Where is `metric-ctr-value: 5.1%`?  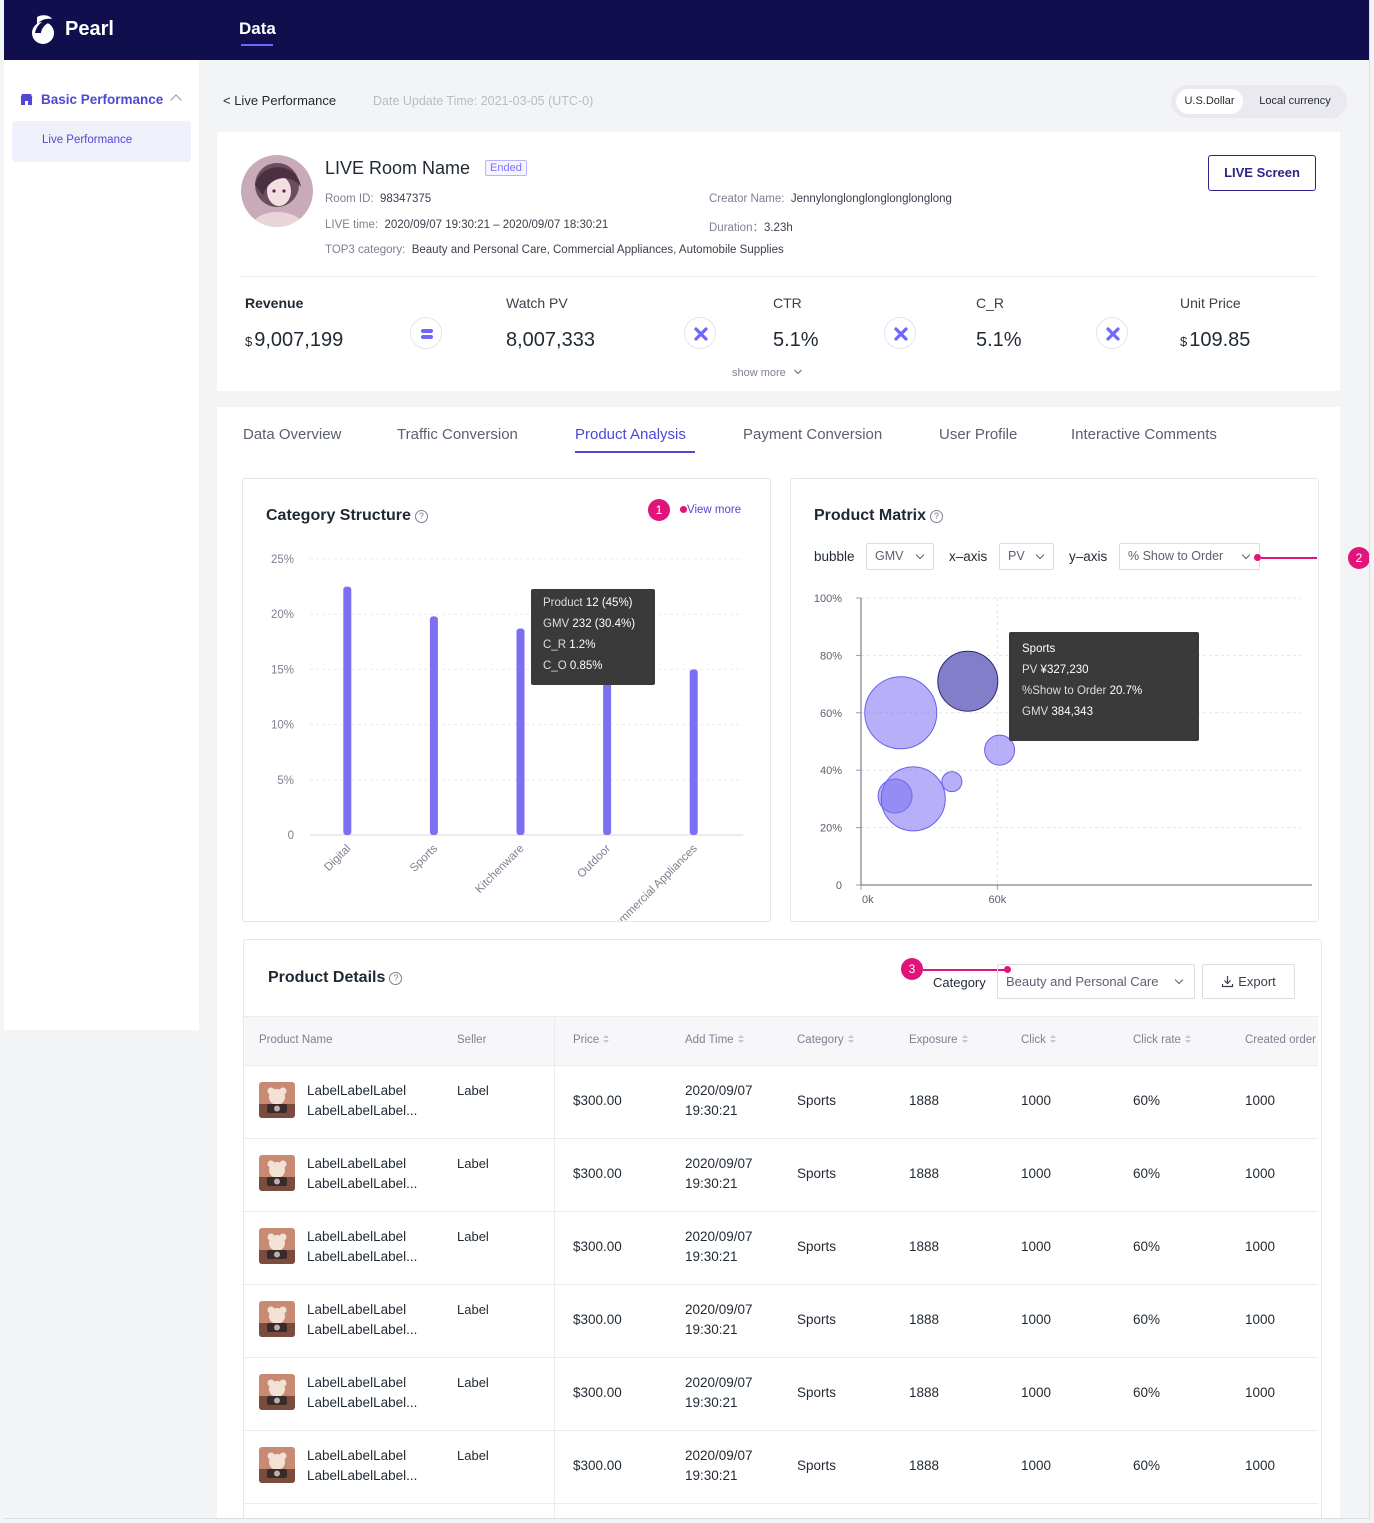
metric-ctr-value: 5.1% is located at coordinates (796, 340).